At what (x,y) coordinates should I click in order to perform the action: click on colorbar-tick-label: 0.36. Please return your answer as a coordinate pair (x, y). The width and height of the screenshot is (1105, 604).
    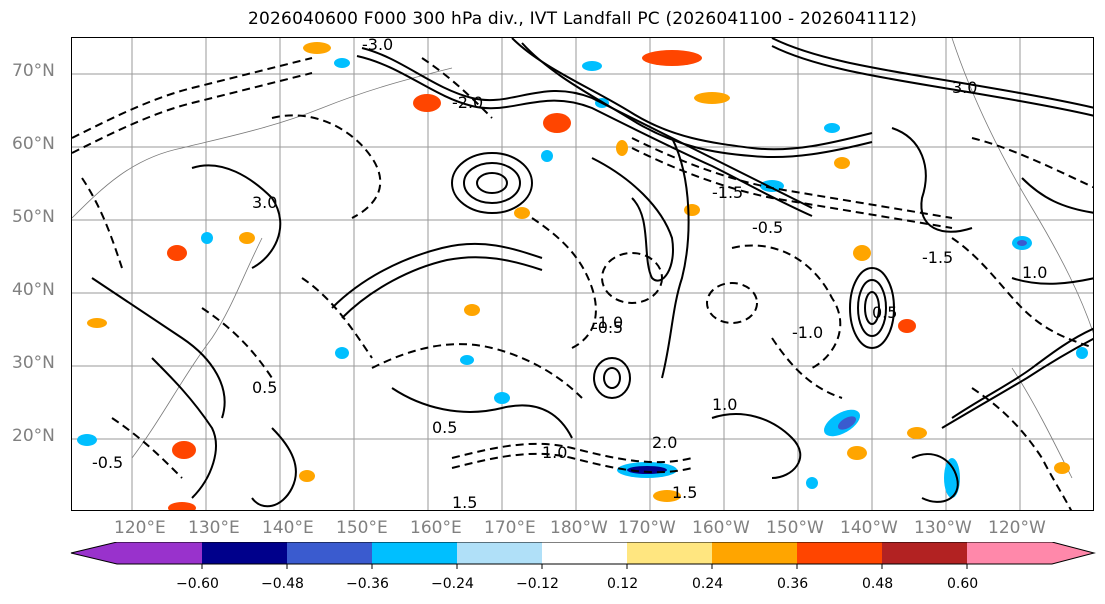
    Looking at the image, I should click on (793, 584).